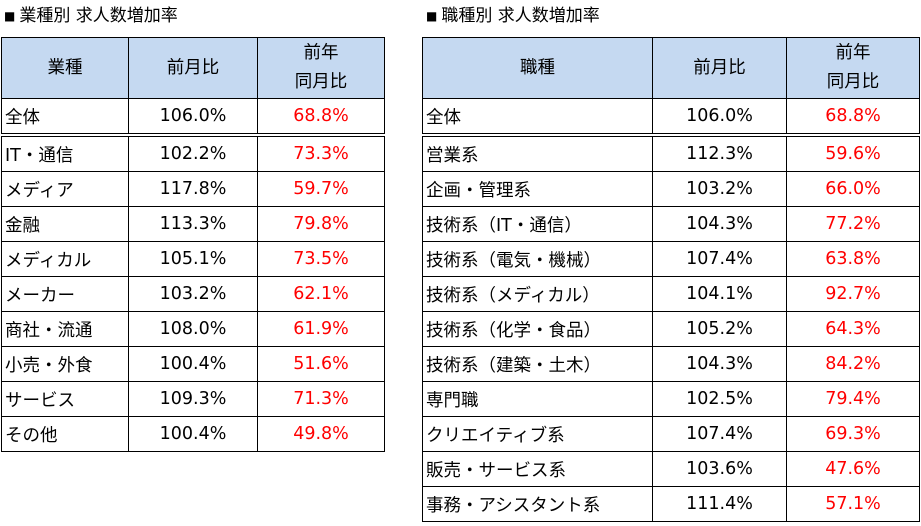 The image size is (921, 526). Describe the element at coordinates (65, 329) in the screenshot. I see `row-name-cell: 商社・流通` at that location.